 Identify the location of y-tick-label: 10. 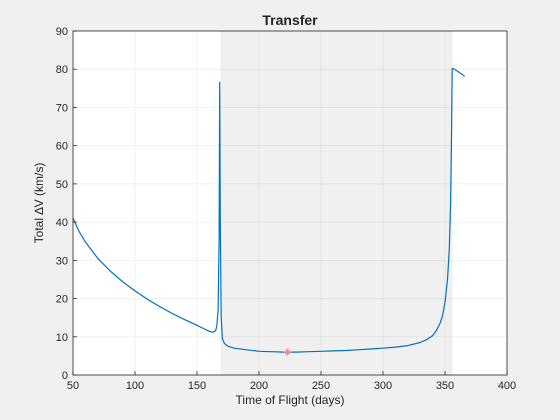
(62, 338).